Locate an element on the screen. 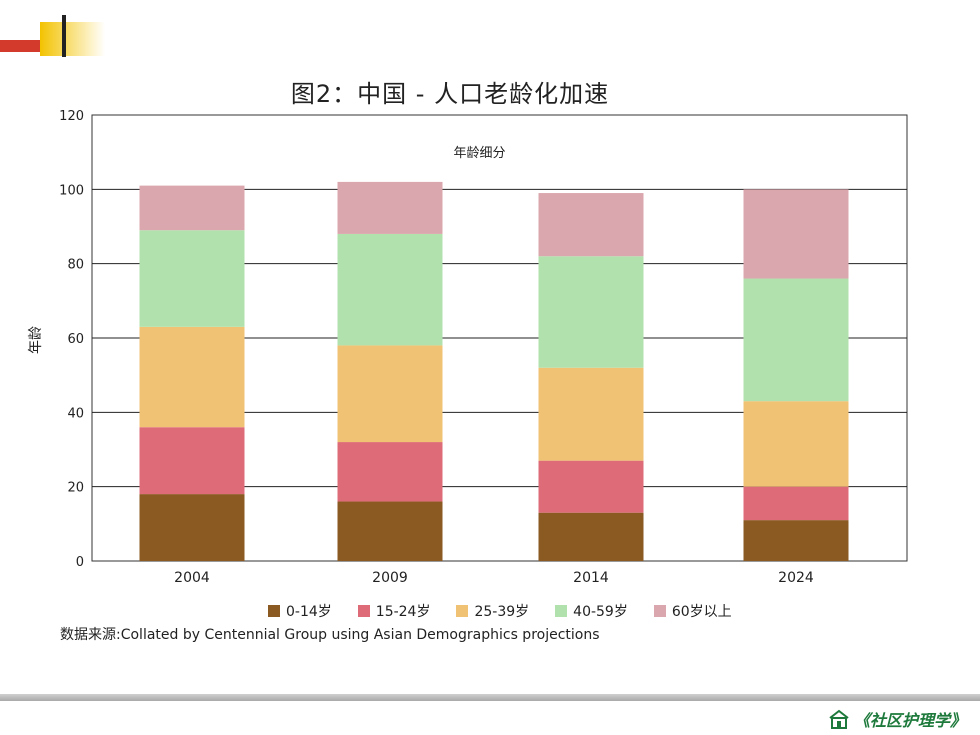 This screenshot has width=980, height=735. chart-title: 图2：中国 - 人口老龄化加速 is located at coordinates (450, 94).